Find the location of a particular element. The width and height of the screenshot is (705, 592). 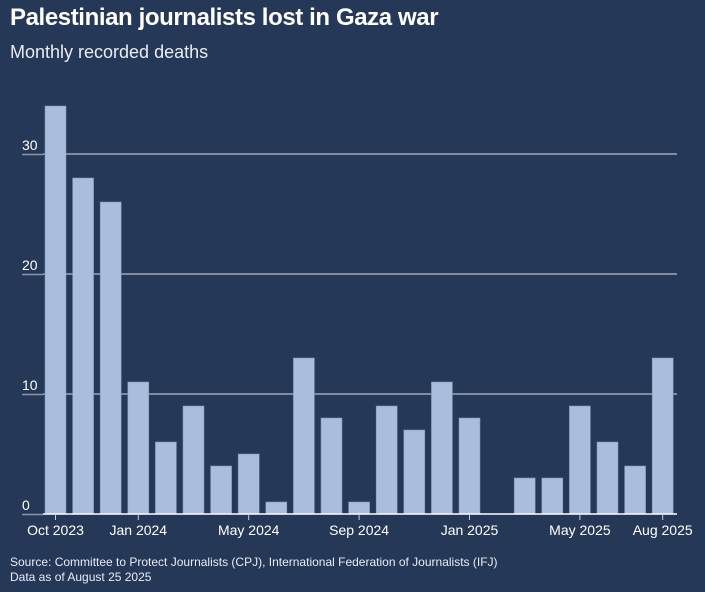

x-tick-label: Sep 2024 is located at coordinates (359, 530).